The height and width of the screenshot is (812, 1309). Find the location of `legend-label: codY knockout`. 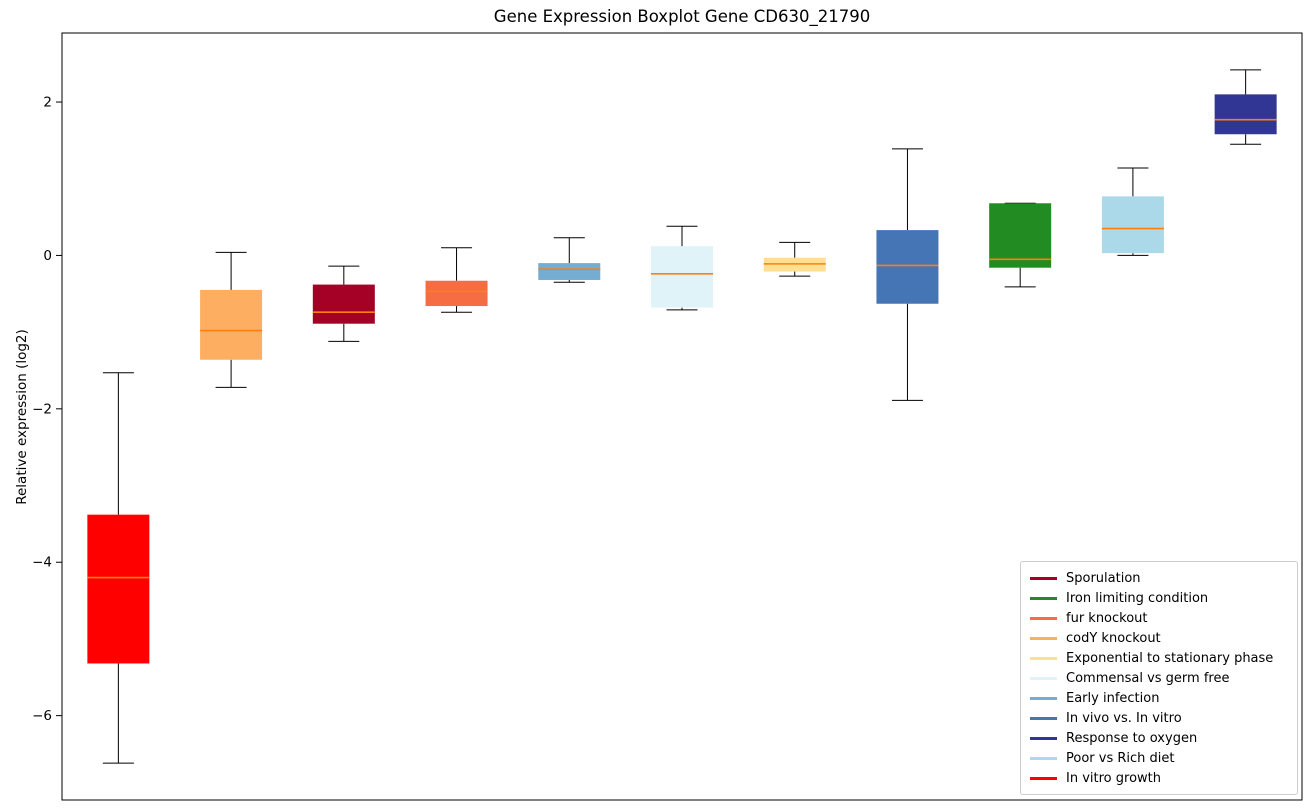

legend-label: codY knockout is located at coordinates (1113, 638).